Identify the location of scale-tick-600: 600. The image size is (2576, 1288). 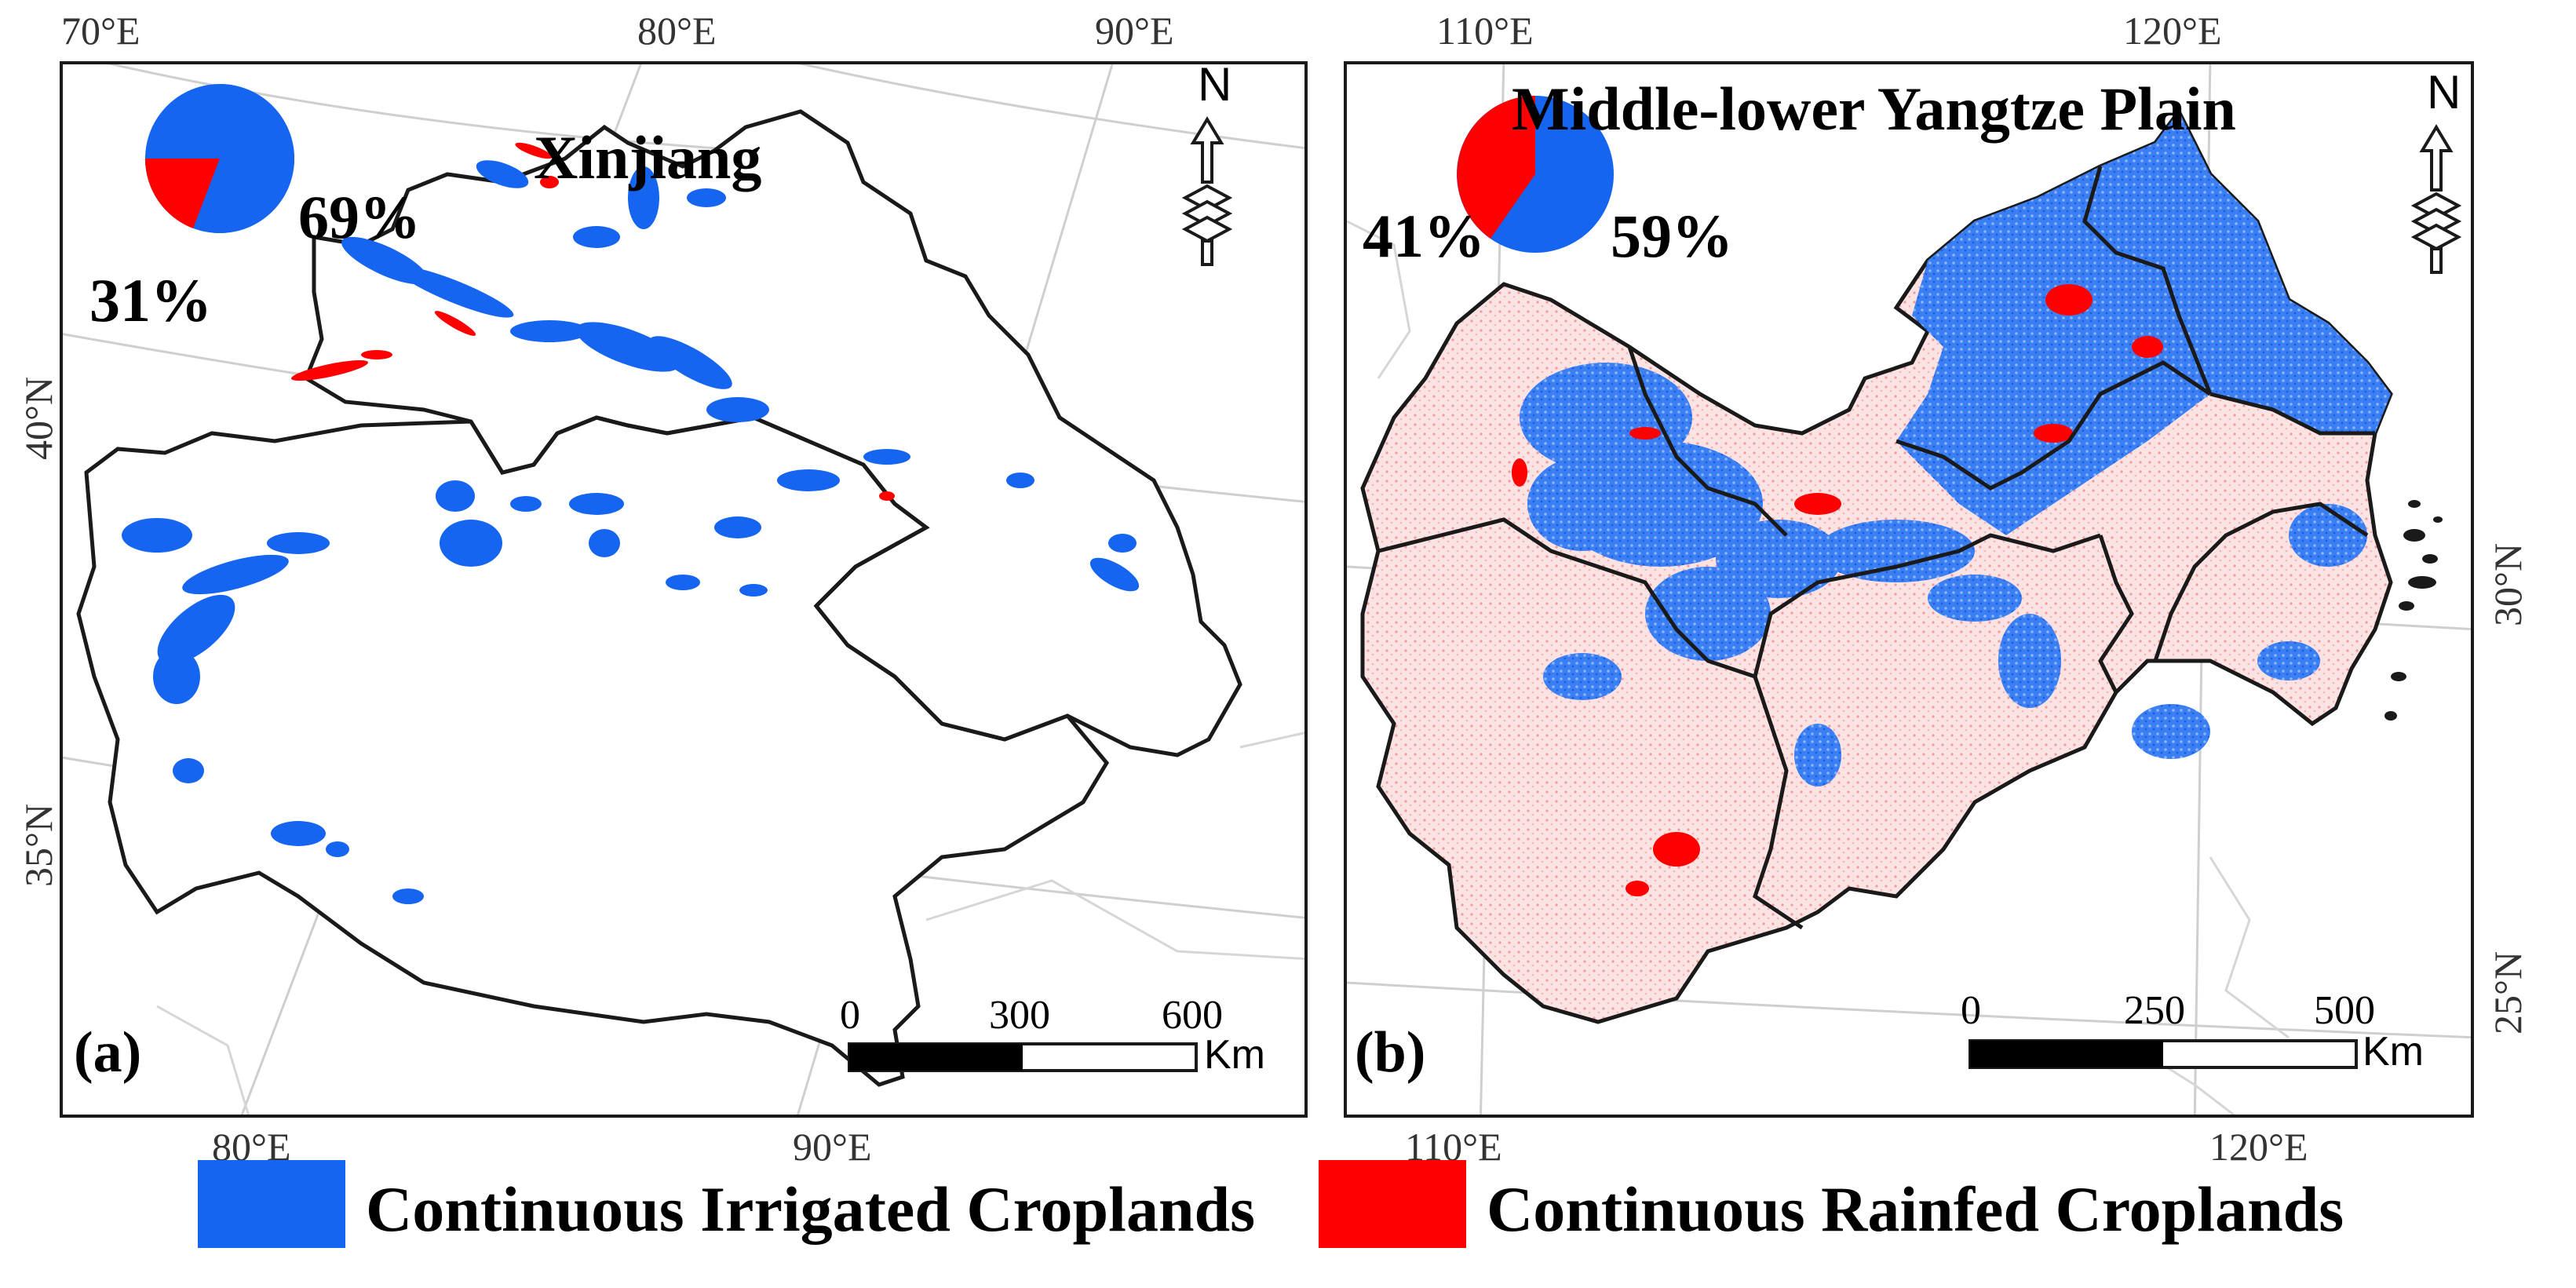
(1192, 1015).